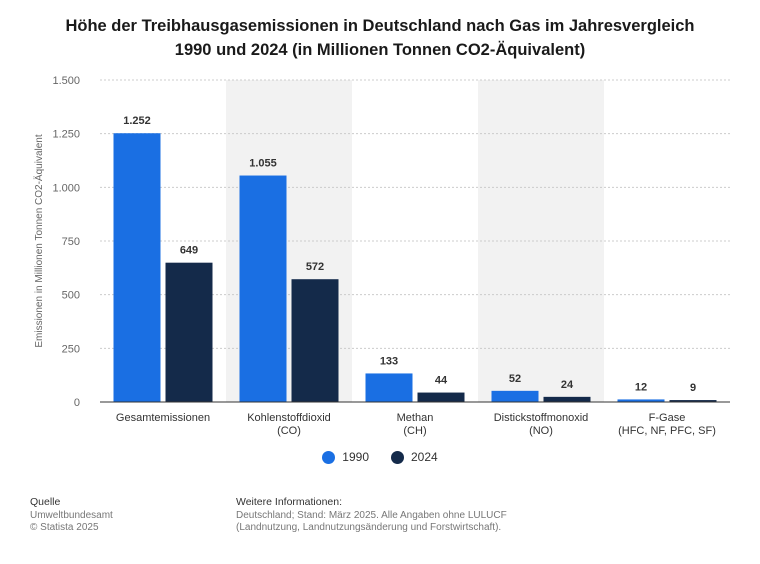 The image size is (760, 564). Describe the element at coordinates (189, 251) in the screenshot. I see `data-label-2024-0: 649` at that location.